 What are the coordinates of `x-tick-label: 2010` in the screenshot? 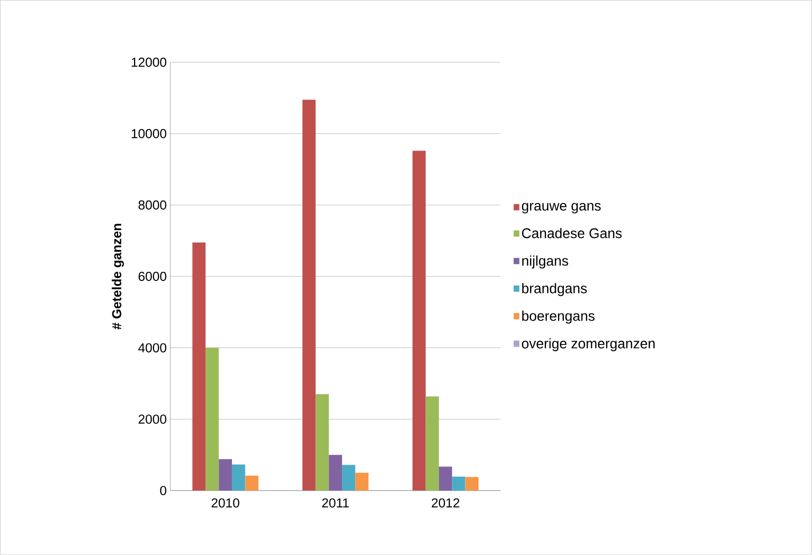 It's located at (226, 503).